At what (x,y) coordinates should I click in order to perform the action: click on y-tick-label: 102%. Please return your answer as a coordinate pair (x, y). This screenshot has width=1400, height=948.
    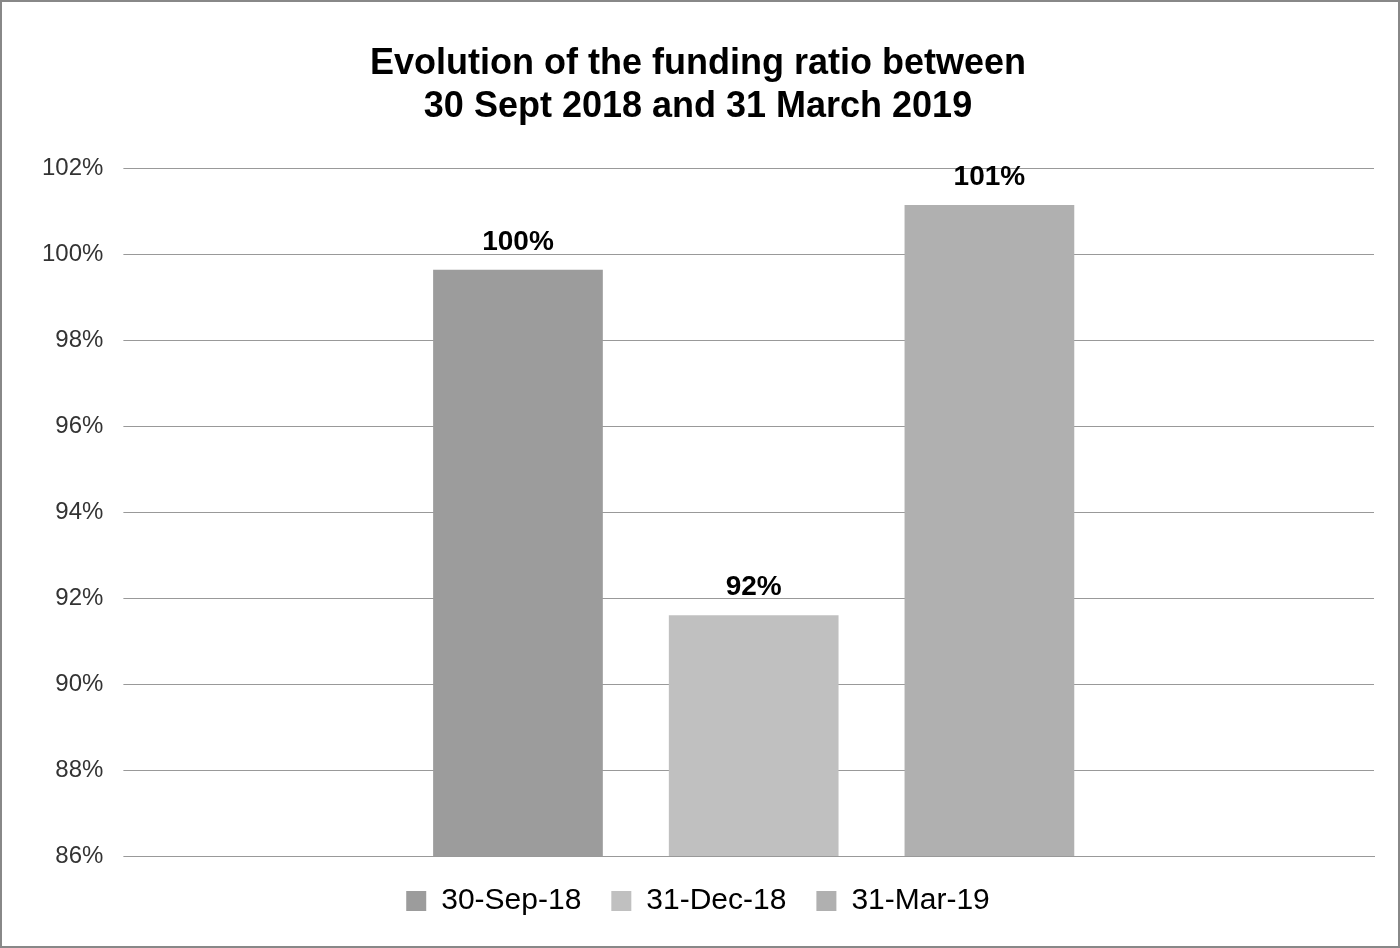
    Looking at the image, I should click on (72, 167).